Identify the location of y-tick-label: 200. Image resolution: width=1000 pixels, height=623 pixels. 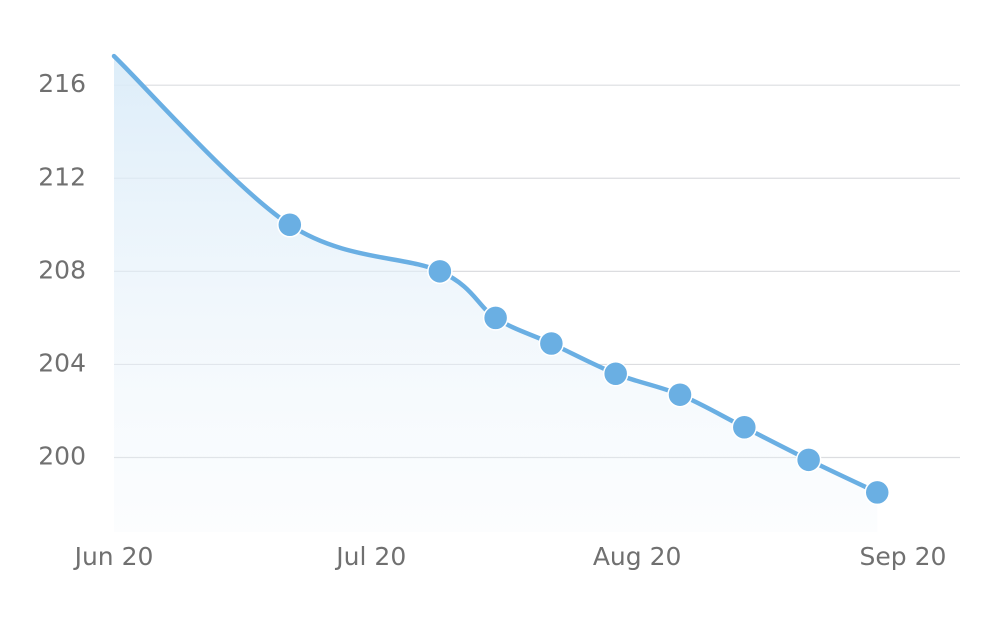
(62, 456).